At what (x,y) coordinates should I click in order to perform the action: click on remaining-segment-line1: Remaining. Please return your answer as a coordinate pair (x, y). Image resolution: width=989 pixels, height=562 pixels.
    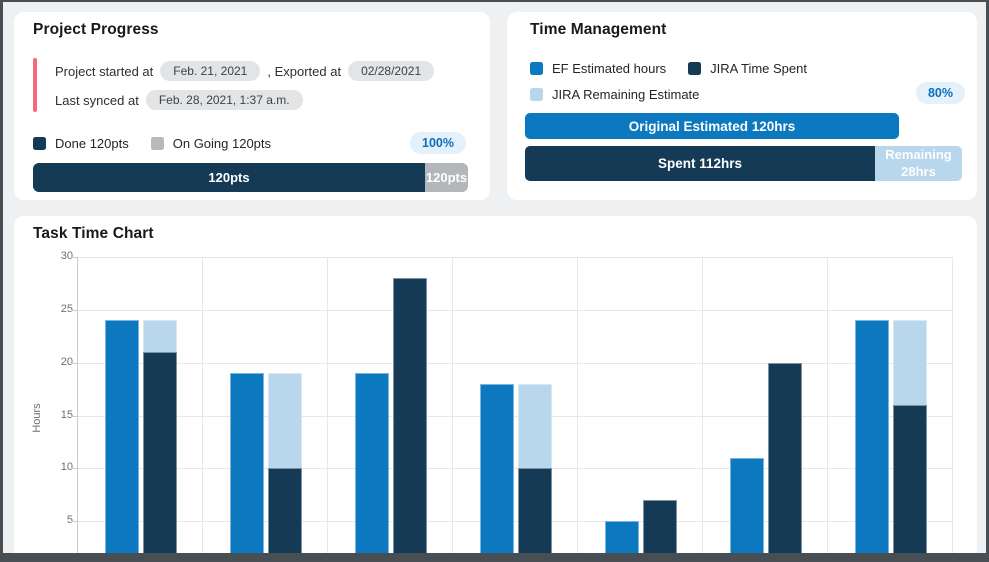
    Looking at the image, I should click on (918, 155).